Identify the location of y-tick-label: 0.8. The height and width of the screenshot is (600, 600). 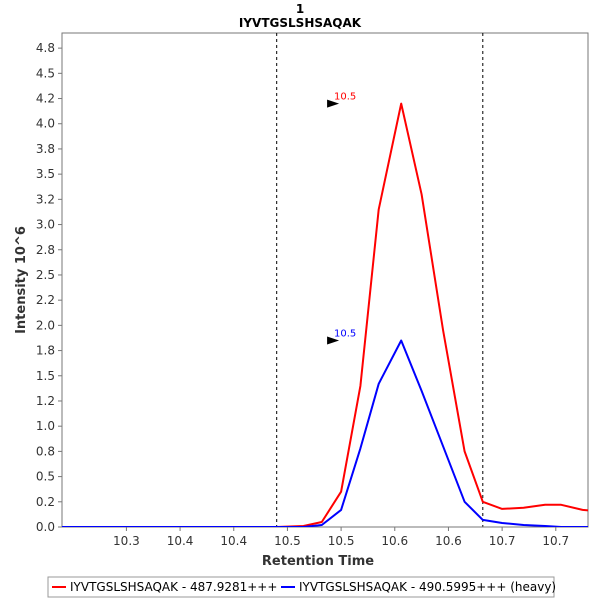
(45, 451).